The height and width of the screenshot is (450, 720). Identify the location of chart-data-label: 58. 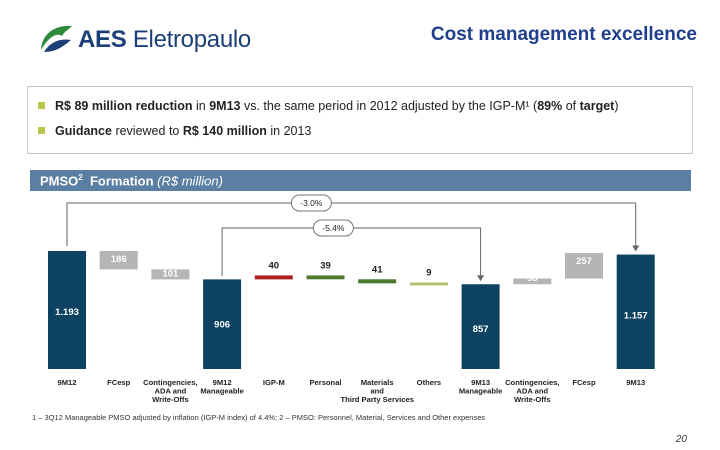
(532, 278).